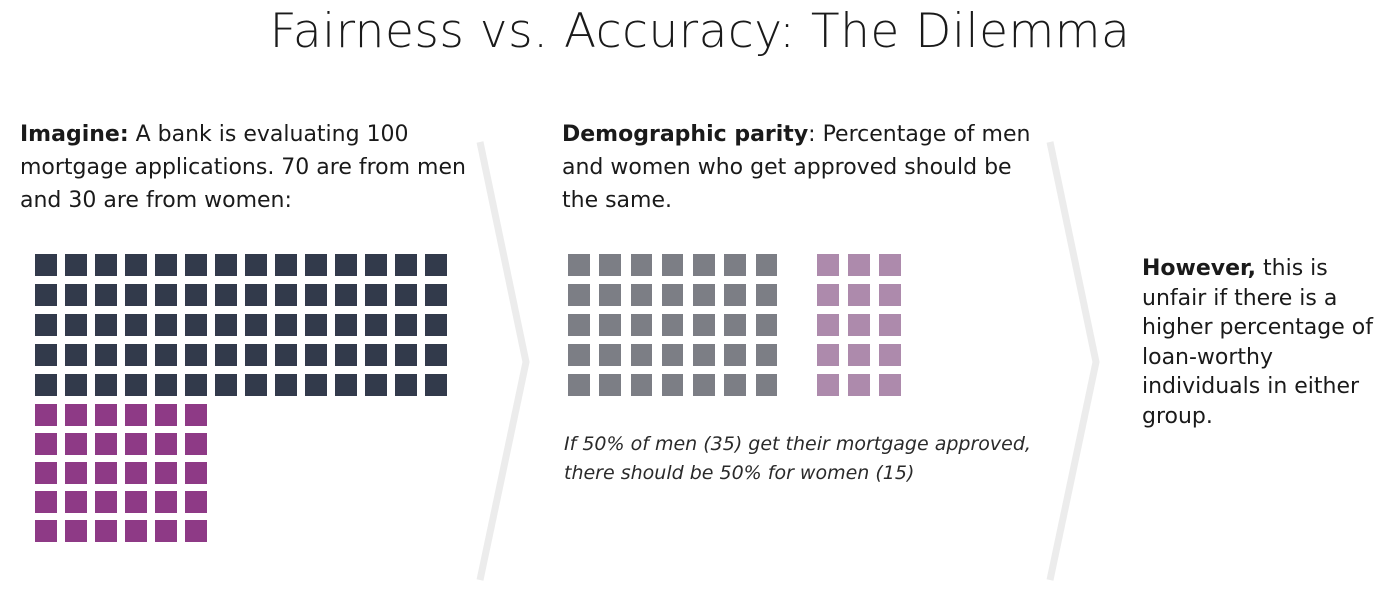 The image size is (1400, 596). I want to click on women-applications-grid, so click(121, 473).